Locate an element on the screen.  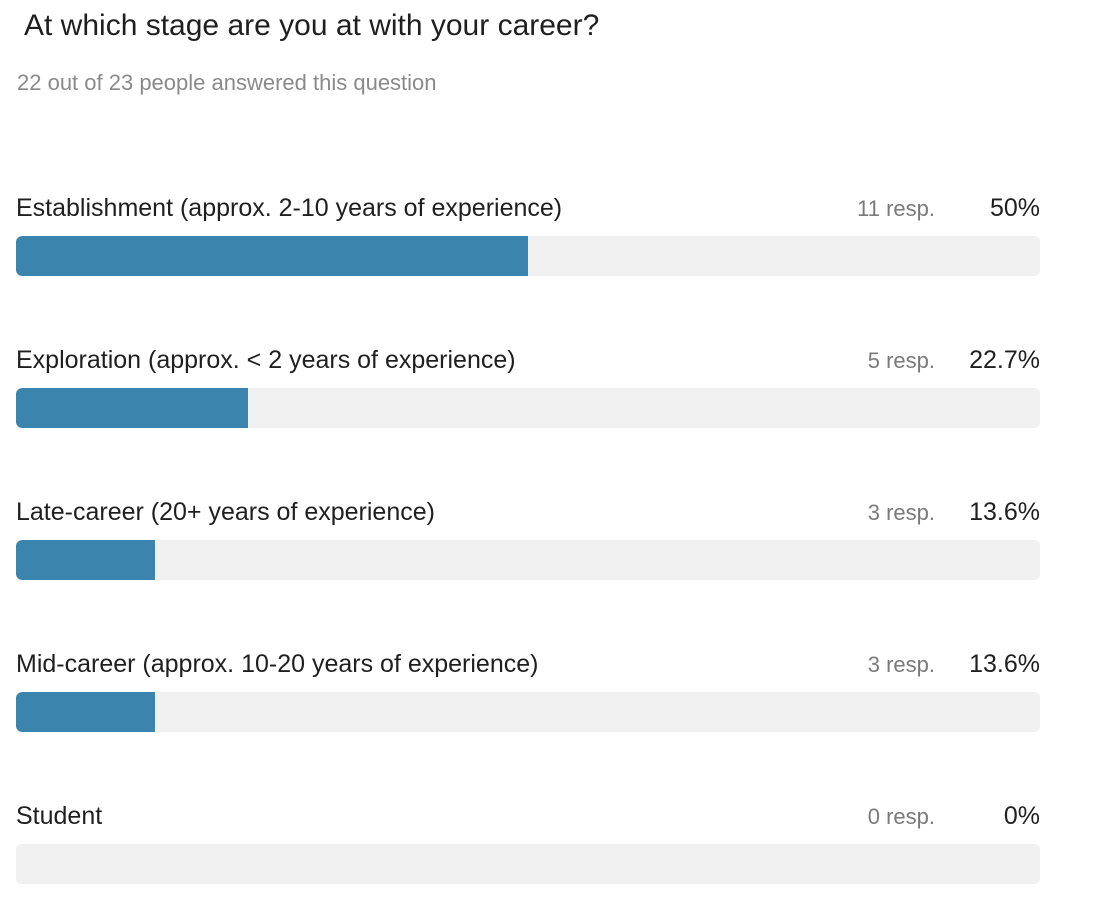
option-row: Student 0 resp. 0% is located at coordinates (528, 856).